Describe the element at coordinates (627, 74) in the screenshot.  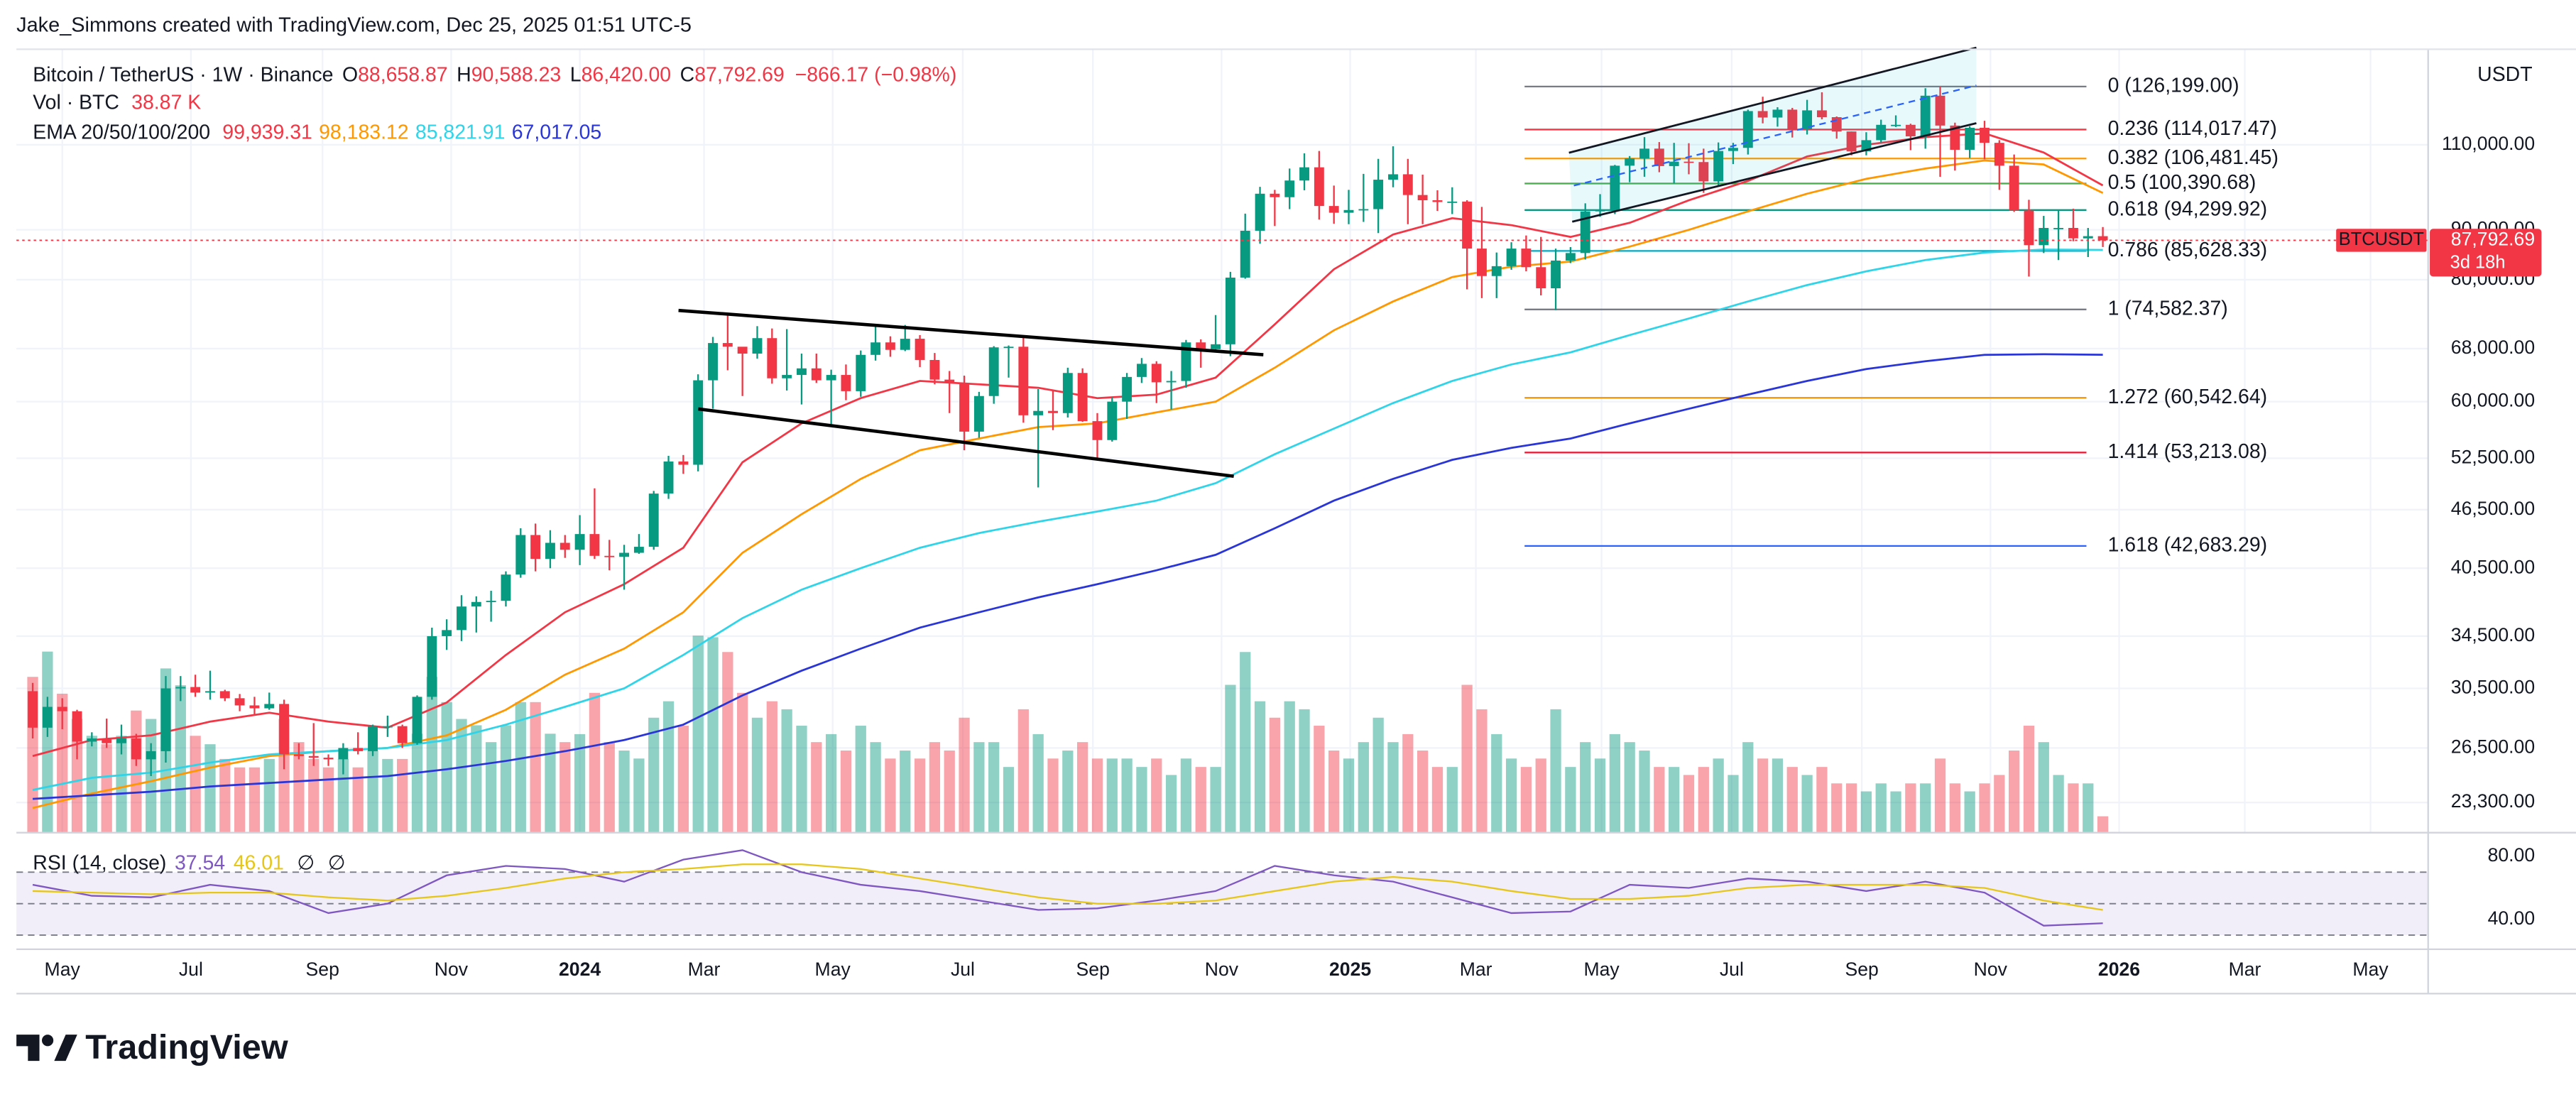
I see `l-value: 86,420.00` at that location.